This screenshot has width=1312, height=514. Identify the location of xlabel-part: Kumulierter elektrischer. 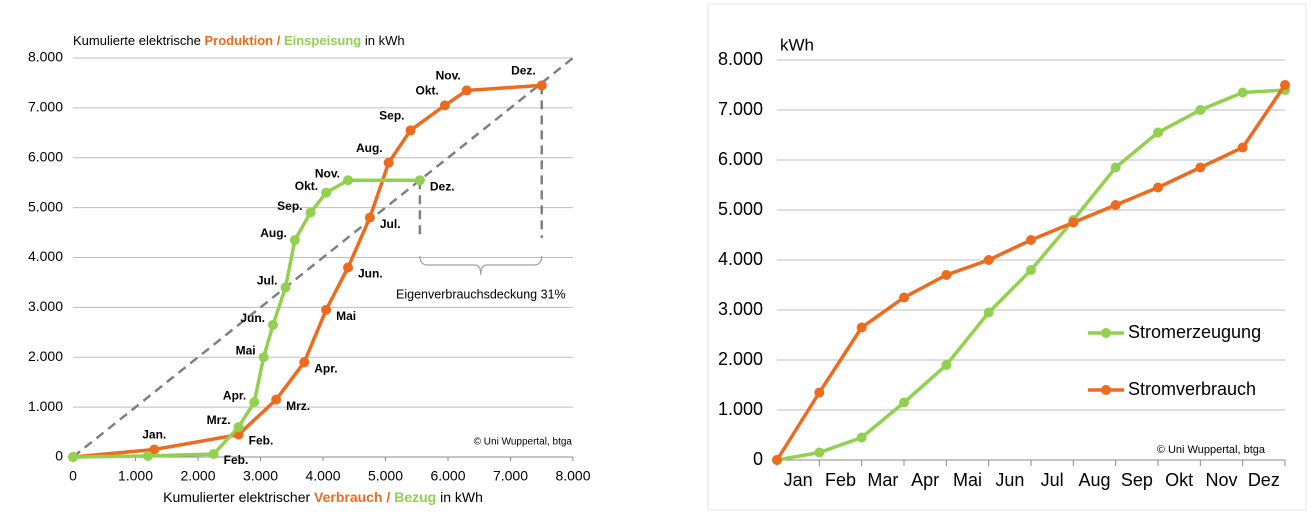
(238, 497).